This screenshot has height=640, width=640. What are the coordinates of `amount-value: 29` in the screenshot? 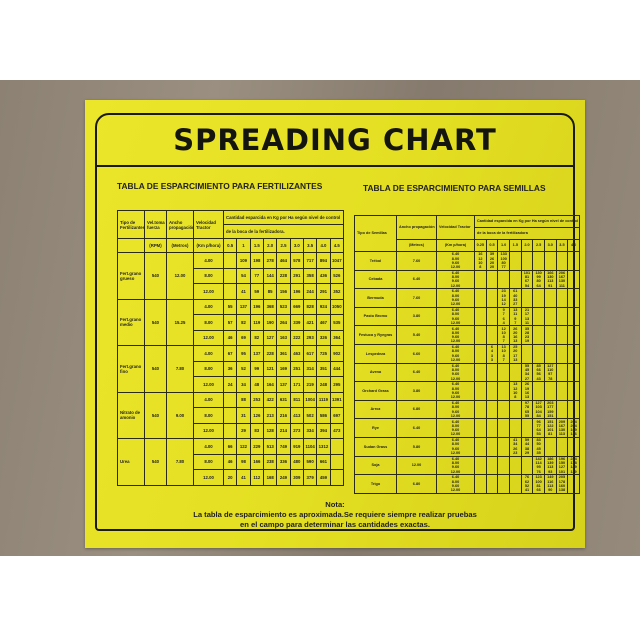 It's located at (527, 453).